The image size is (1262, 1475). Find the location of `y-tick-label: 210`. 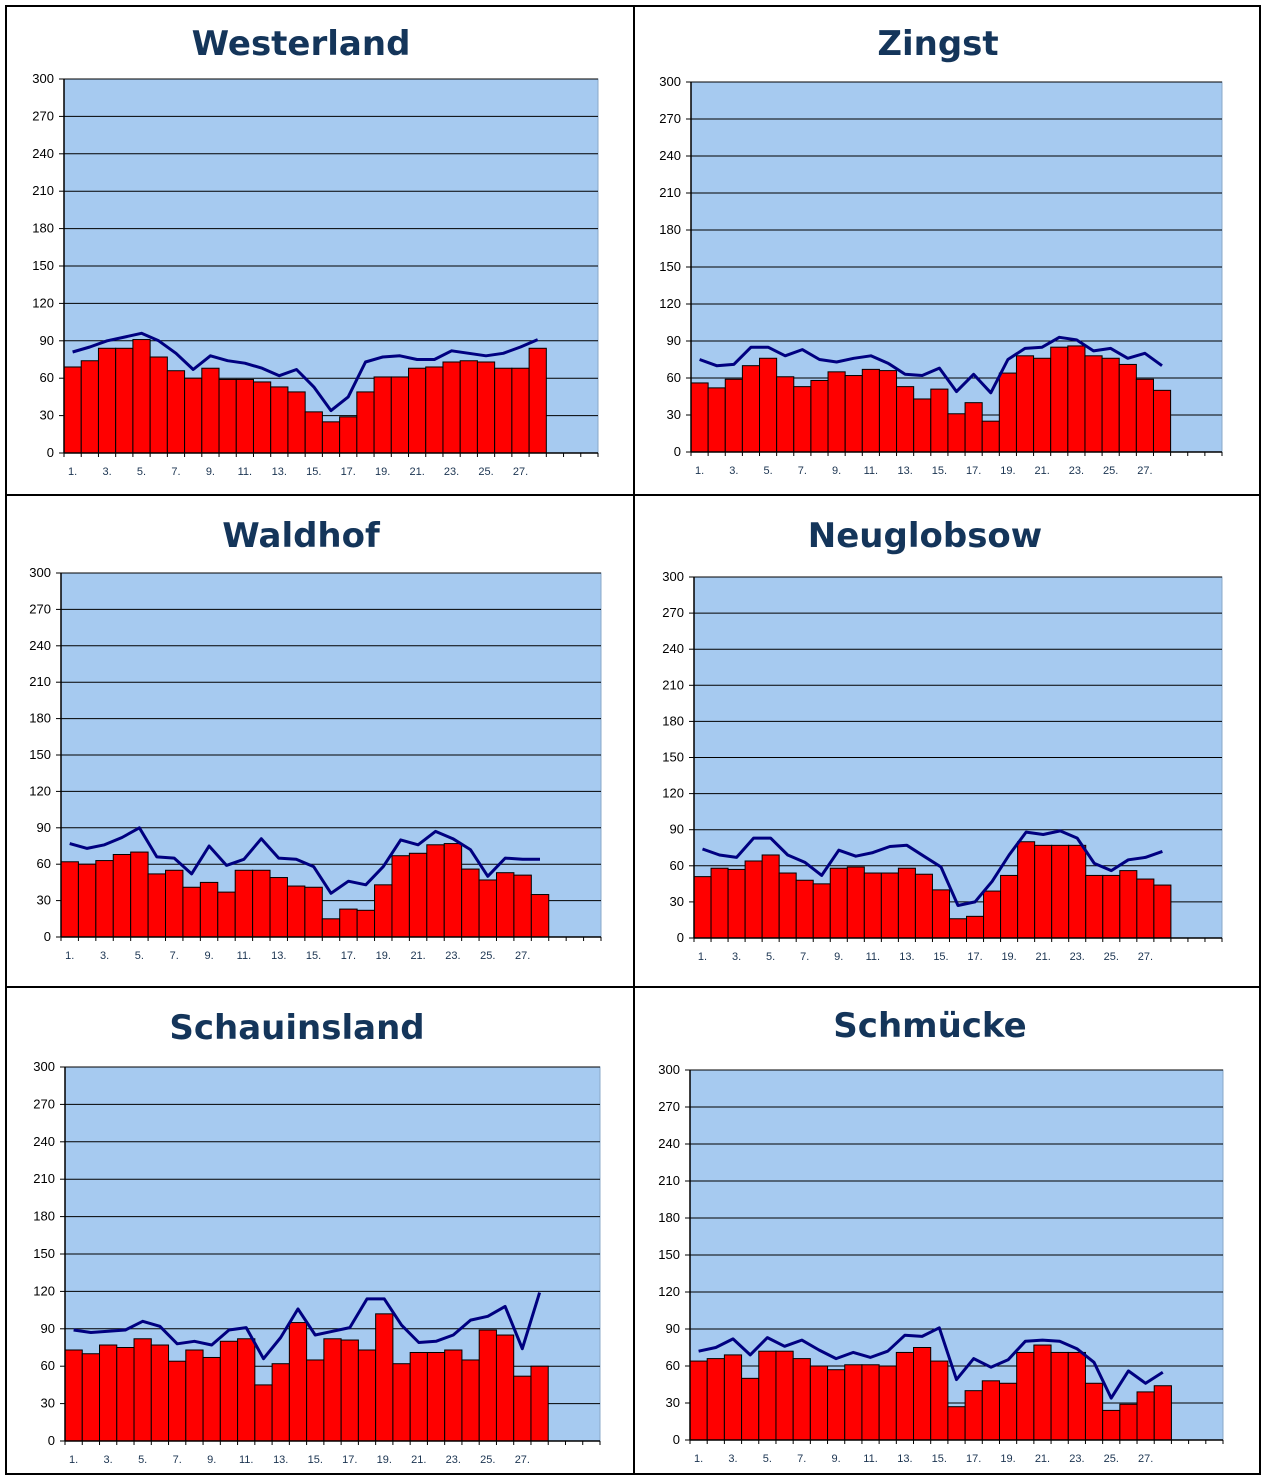

y-tick-label: 210 is located at coordinates (40, 681).